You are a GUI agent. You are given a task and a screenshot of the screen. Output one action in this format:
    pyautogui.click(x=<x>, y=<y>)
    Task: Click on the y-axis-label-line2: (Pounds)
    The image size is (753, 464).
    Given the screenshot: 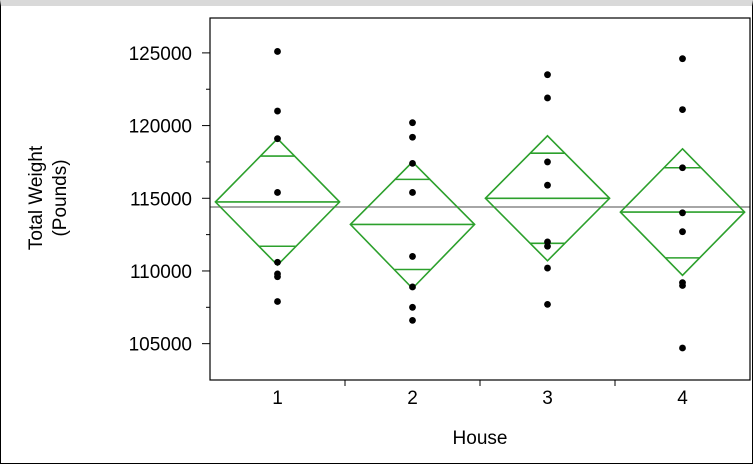 What is the action you would take?
    pyautogui.click(x=60, y=197)
    